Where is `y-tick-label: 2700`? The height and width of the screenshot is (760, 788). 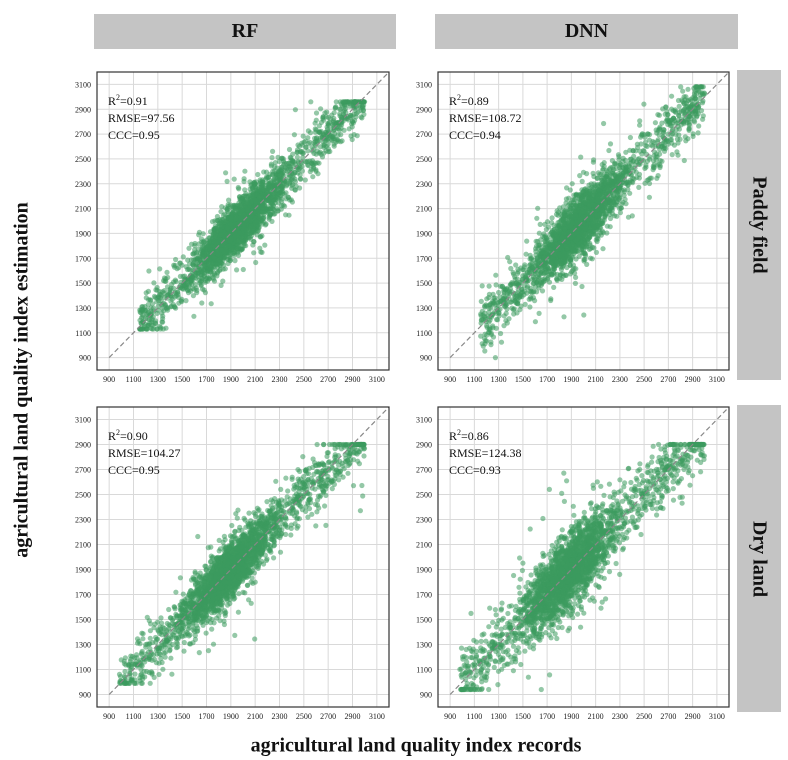
y-tick-label: 2700 is located at coordinates (83, 134).